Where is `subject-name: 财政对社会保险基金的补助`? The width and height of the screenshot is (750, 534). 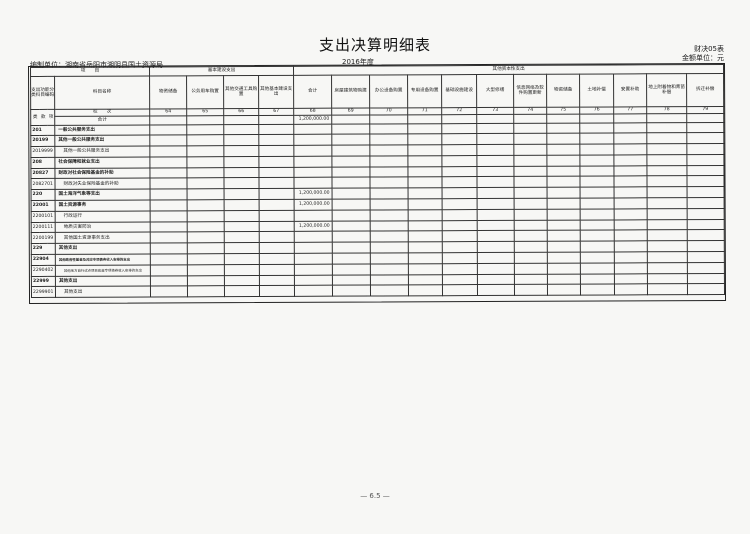
subject-name: 财政对社会保险基金的补助 is located at coordinates (102, 173).